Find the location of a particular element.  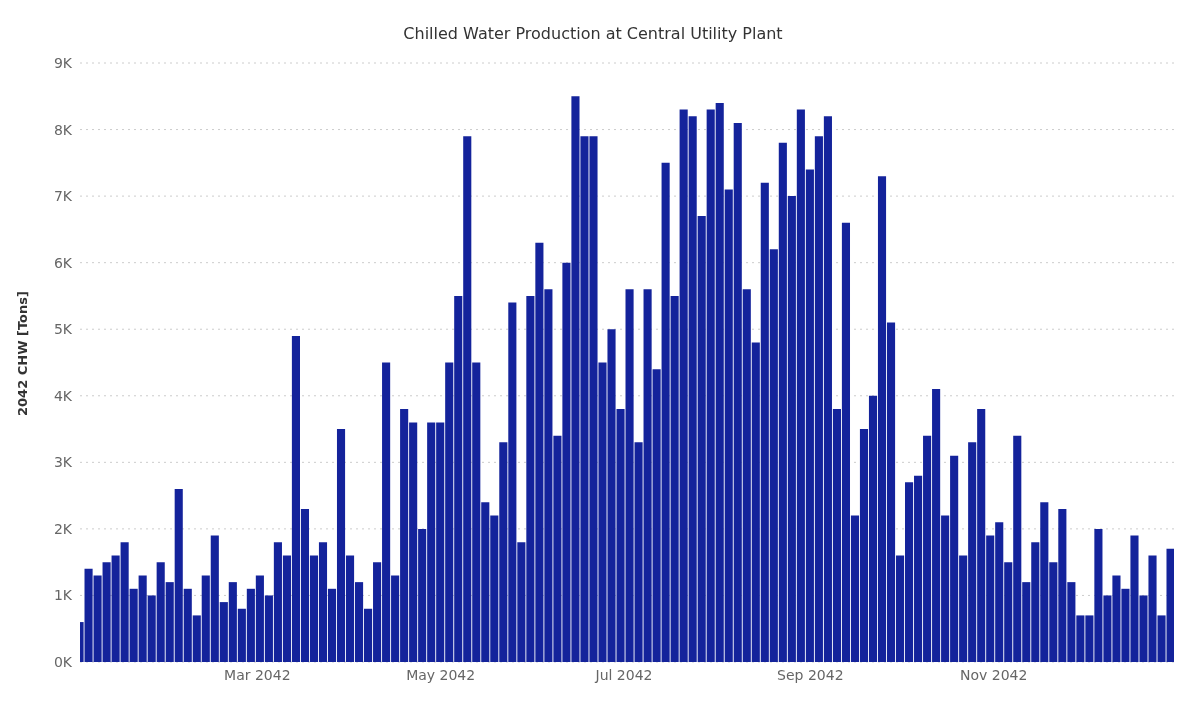

y-tick-label: 0K is located at coordinates (63, 661).